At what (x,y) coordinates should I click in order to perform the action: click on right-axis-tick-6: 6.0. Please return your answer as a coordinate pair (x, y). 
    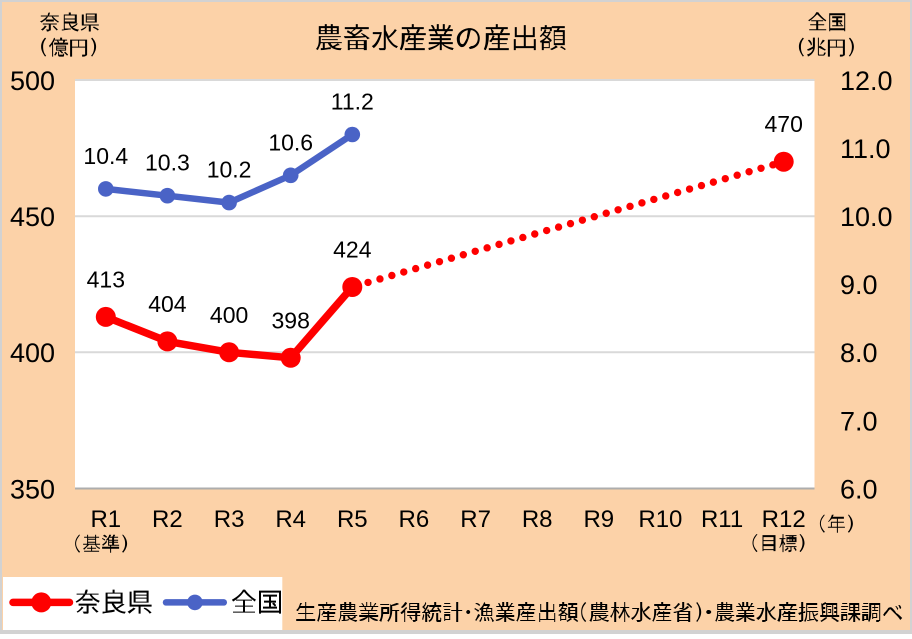
    Looking at the image, I should click on (859, 489).